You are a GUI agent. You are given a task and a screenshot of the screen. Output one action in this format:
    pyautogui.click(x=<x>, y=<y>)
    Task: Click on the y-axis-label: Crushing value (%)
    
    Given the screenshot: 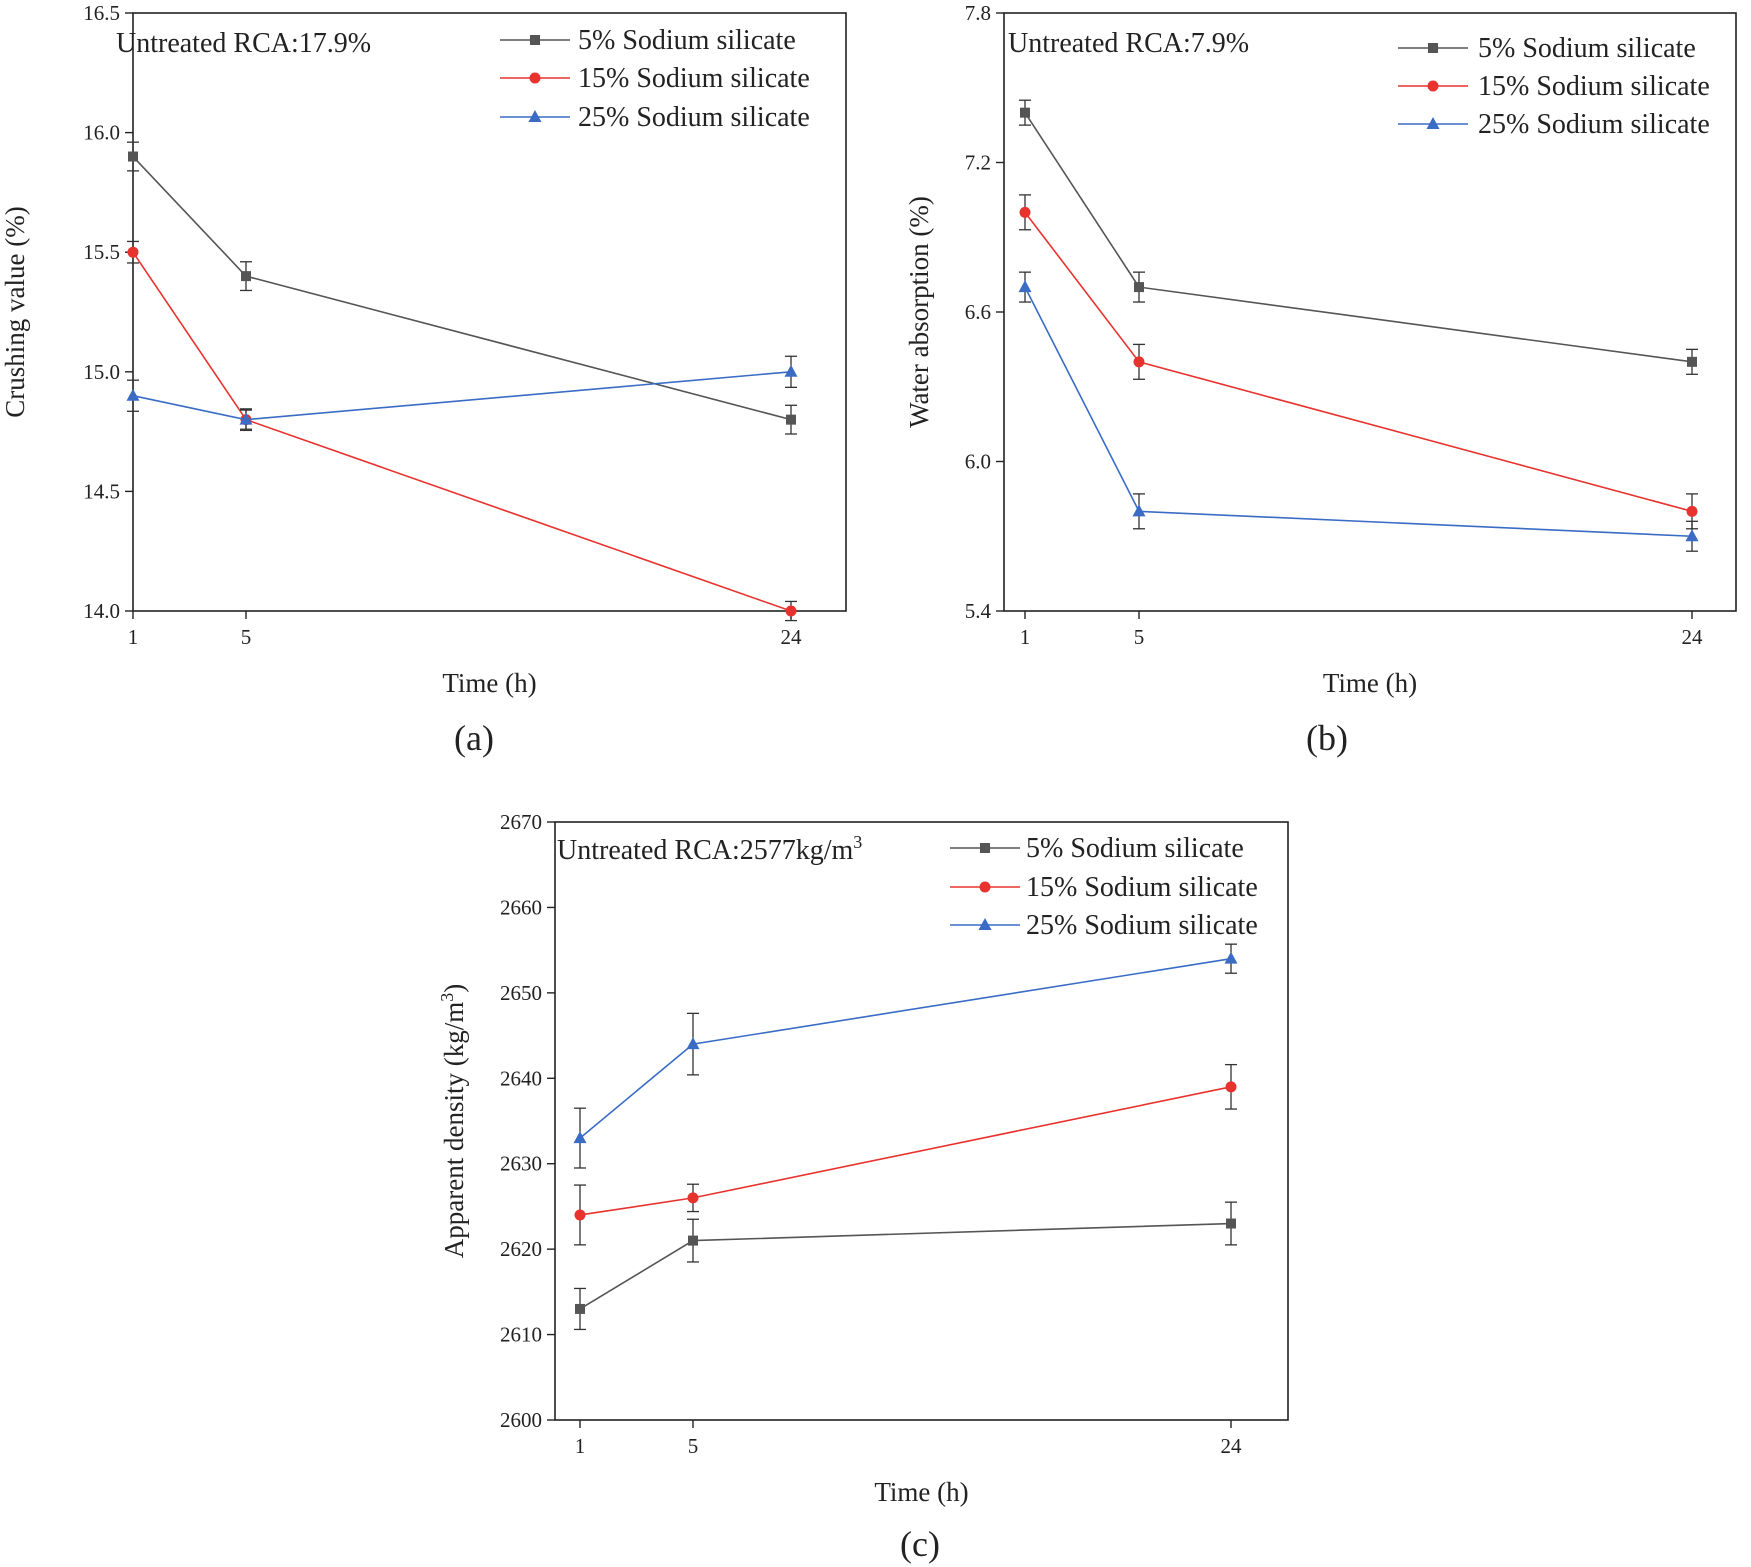 What is the action you would take?
    pyautogui.click(x=15, y=311)
    